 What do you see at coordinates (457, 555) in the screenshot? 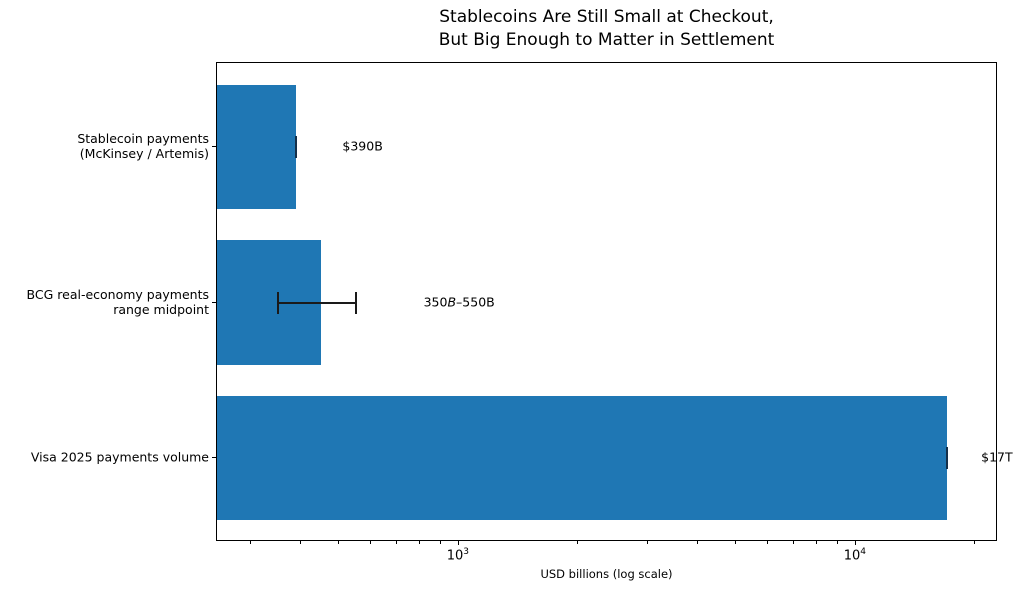
I see `x-tick-label: 103` at bounding box center [457, 555].